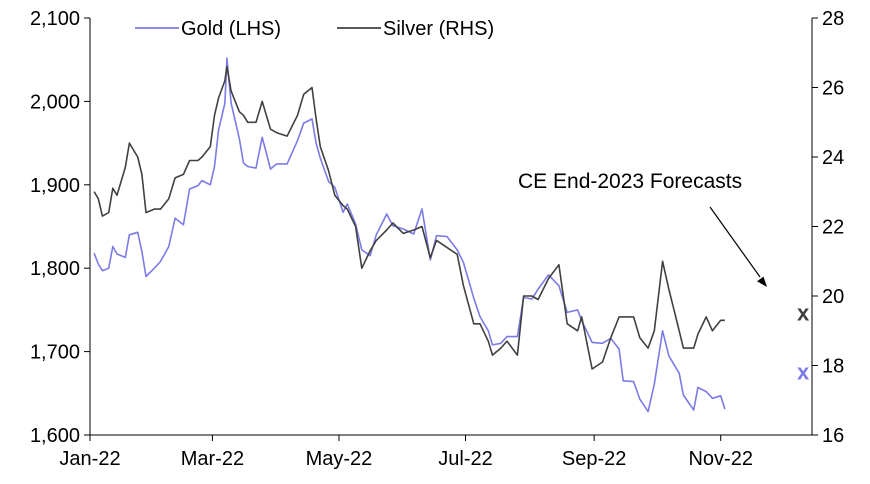 This screenshot has width=870, height=484. I want to click on legend: Gold (LHS) Silver (RHS), so click(314, 29).